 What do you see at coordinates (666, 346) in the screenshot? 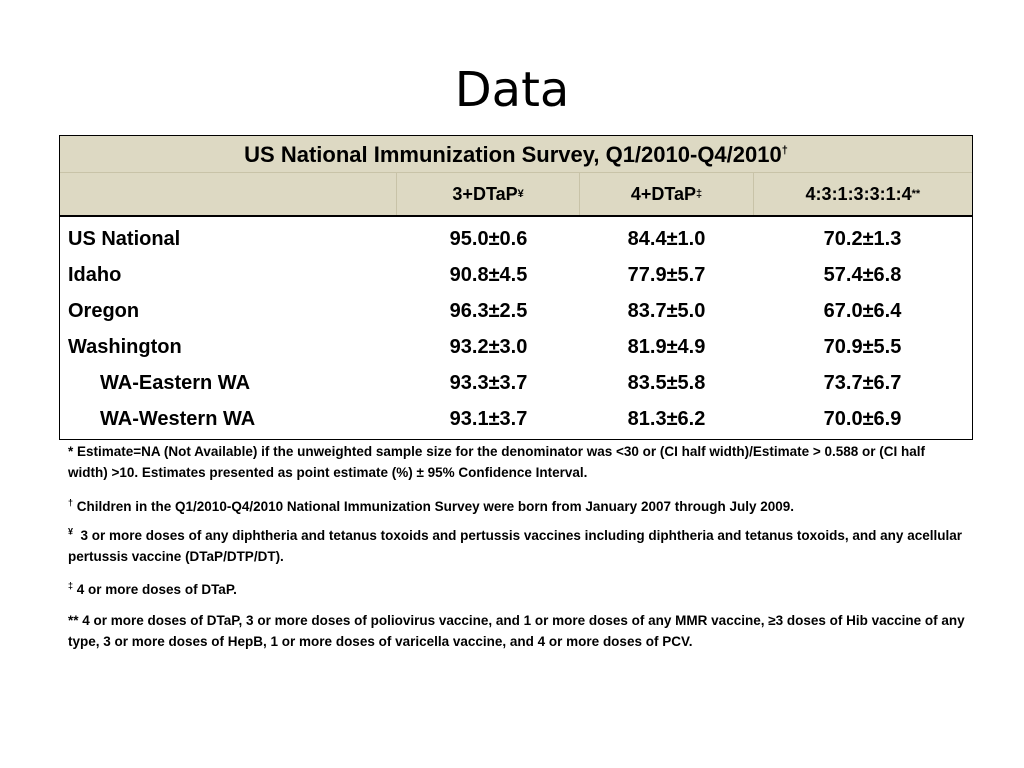
I see `cell-4dtap: 81.9±4.9` at bounding box center [666, 346].